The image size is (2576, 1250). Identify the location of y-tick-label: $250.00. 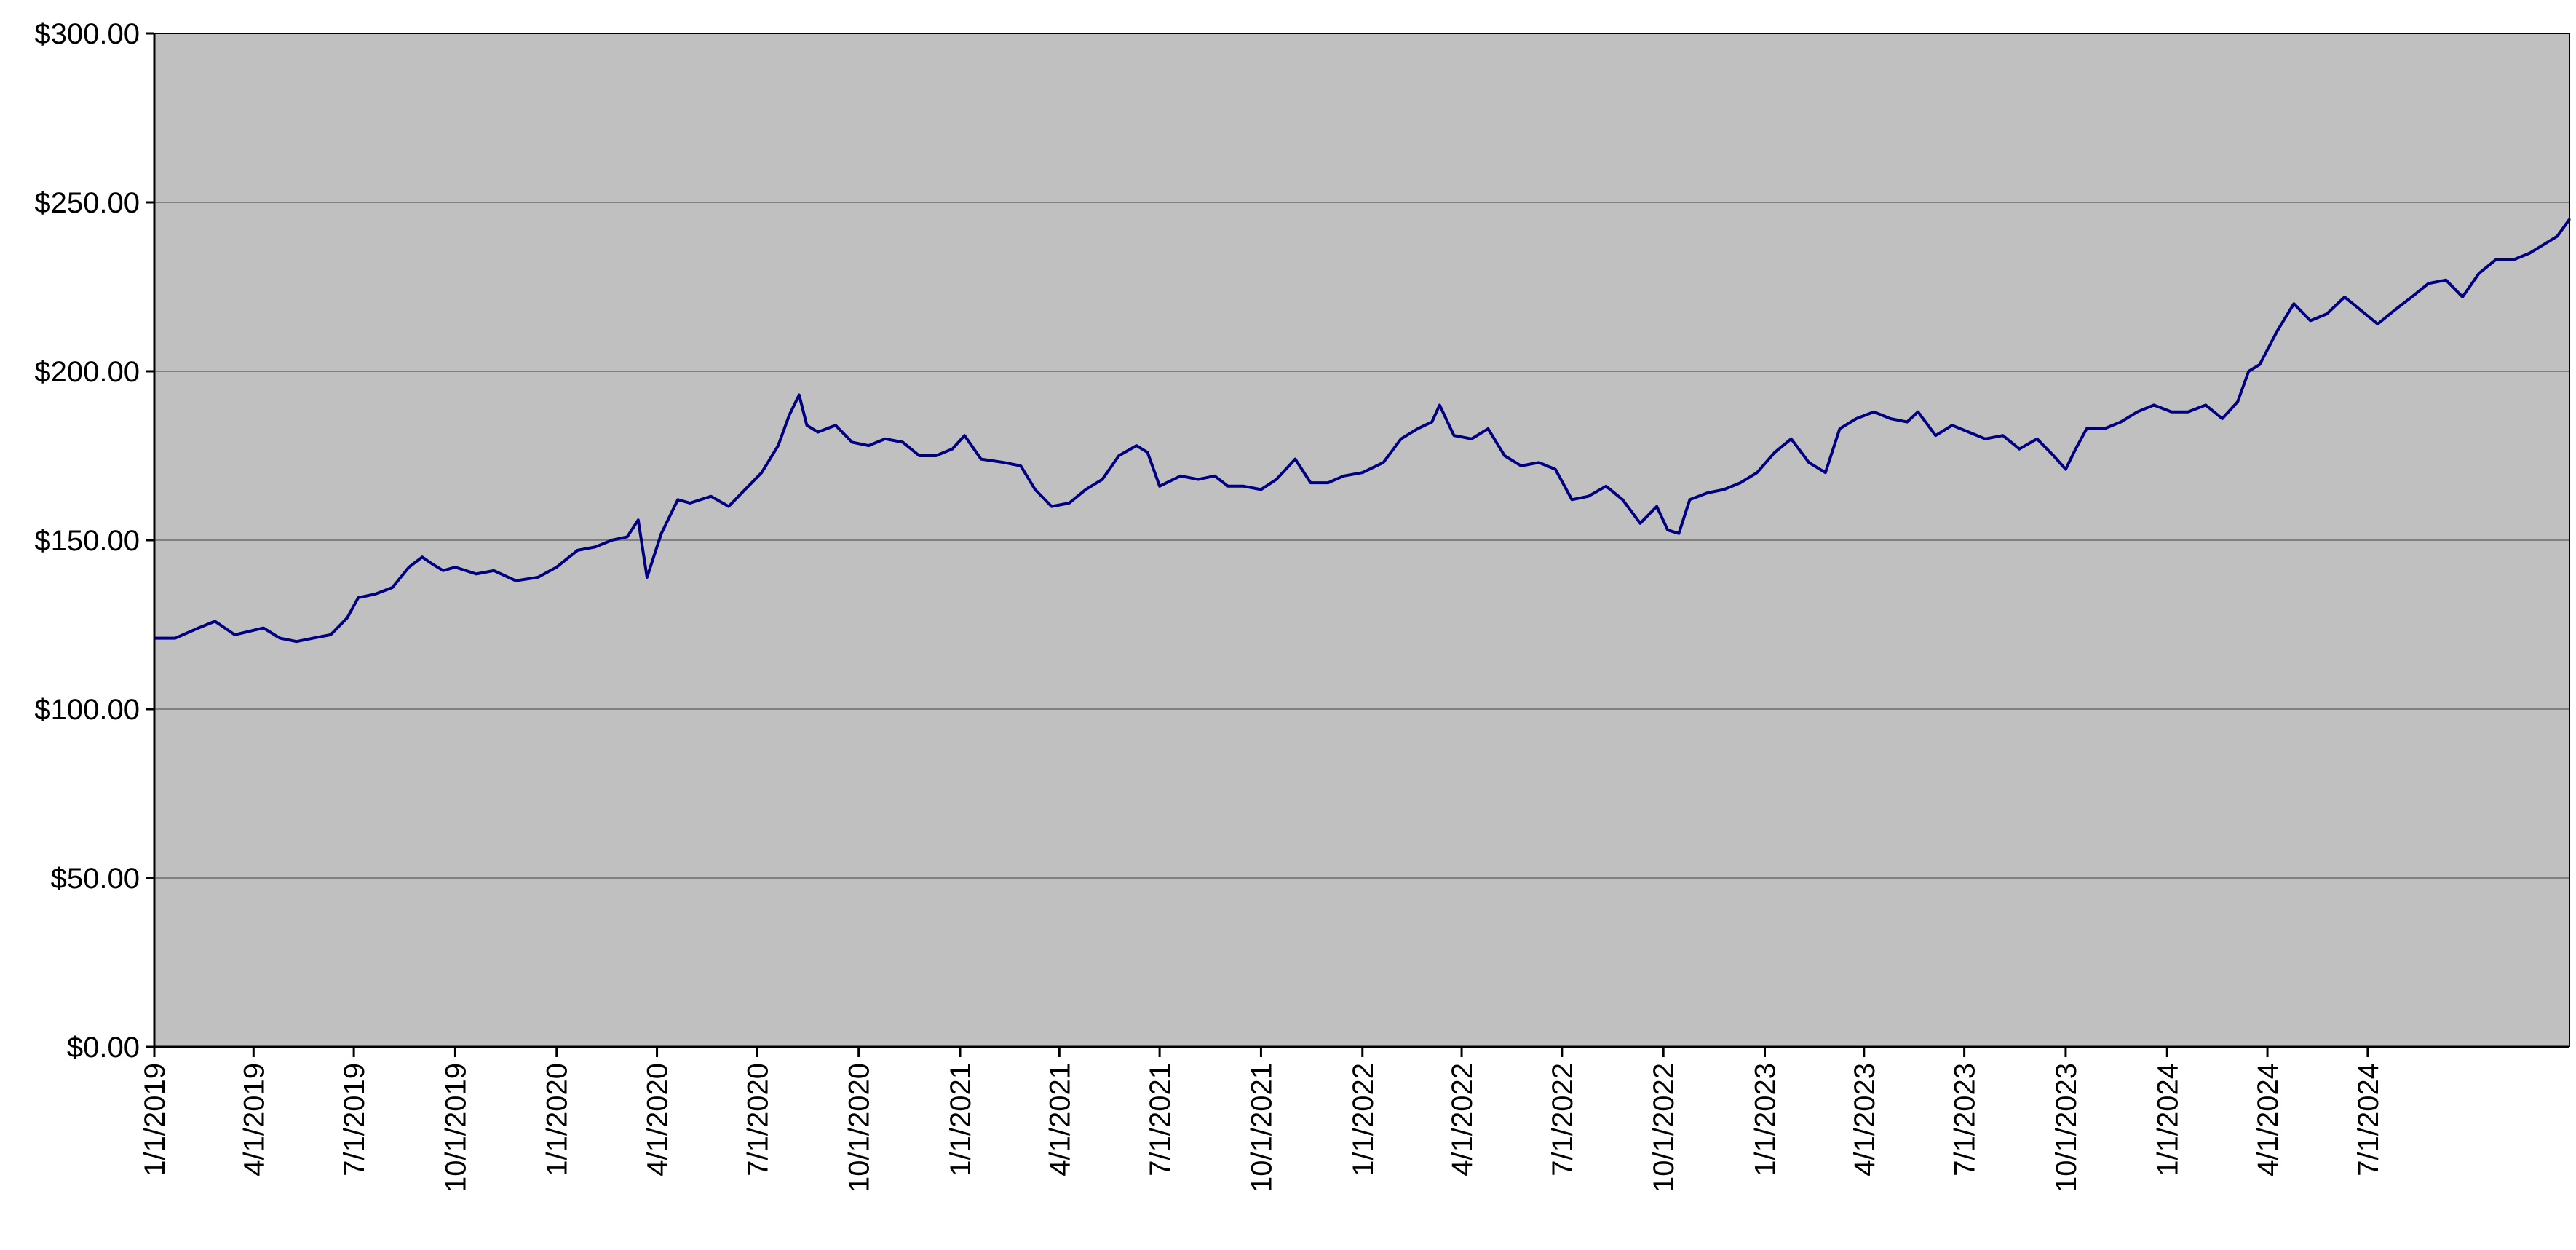
(87, 203).